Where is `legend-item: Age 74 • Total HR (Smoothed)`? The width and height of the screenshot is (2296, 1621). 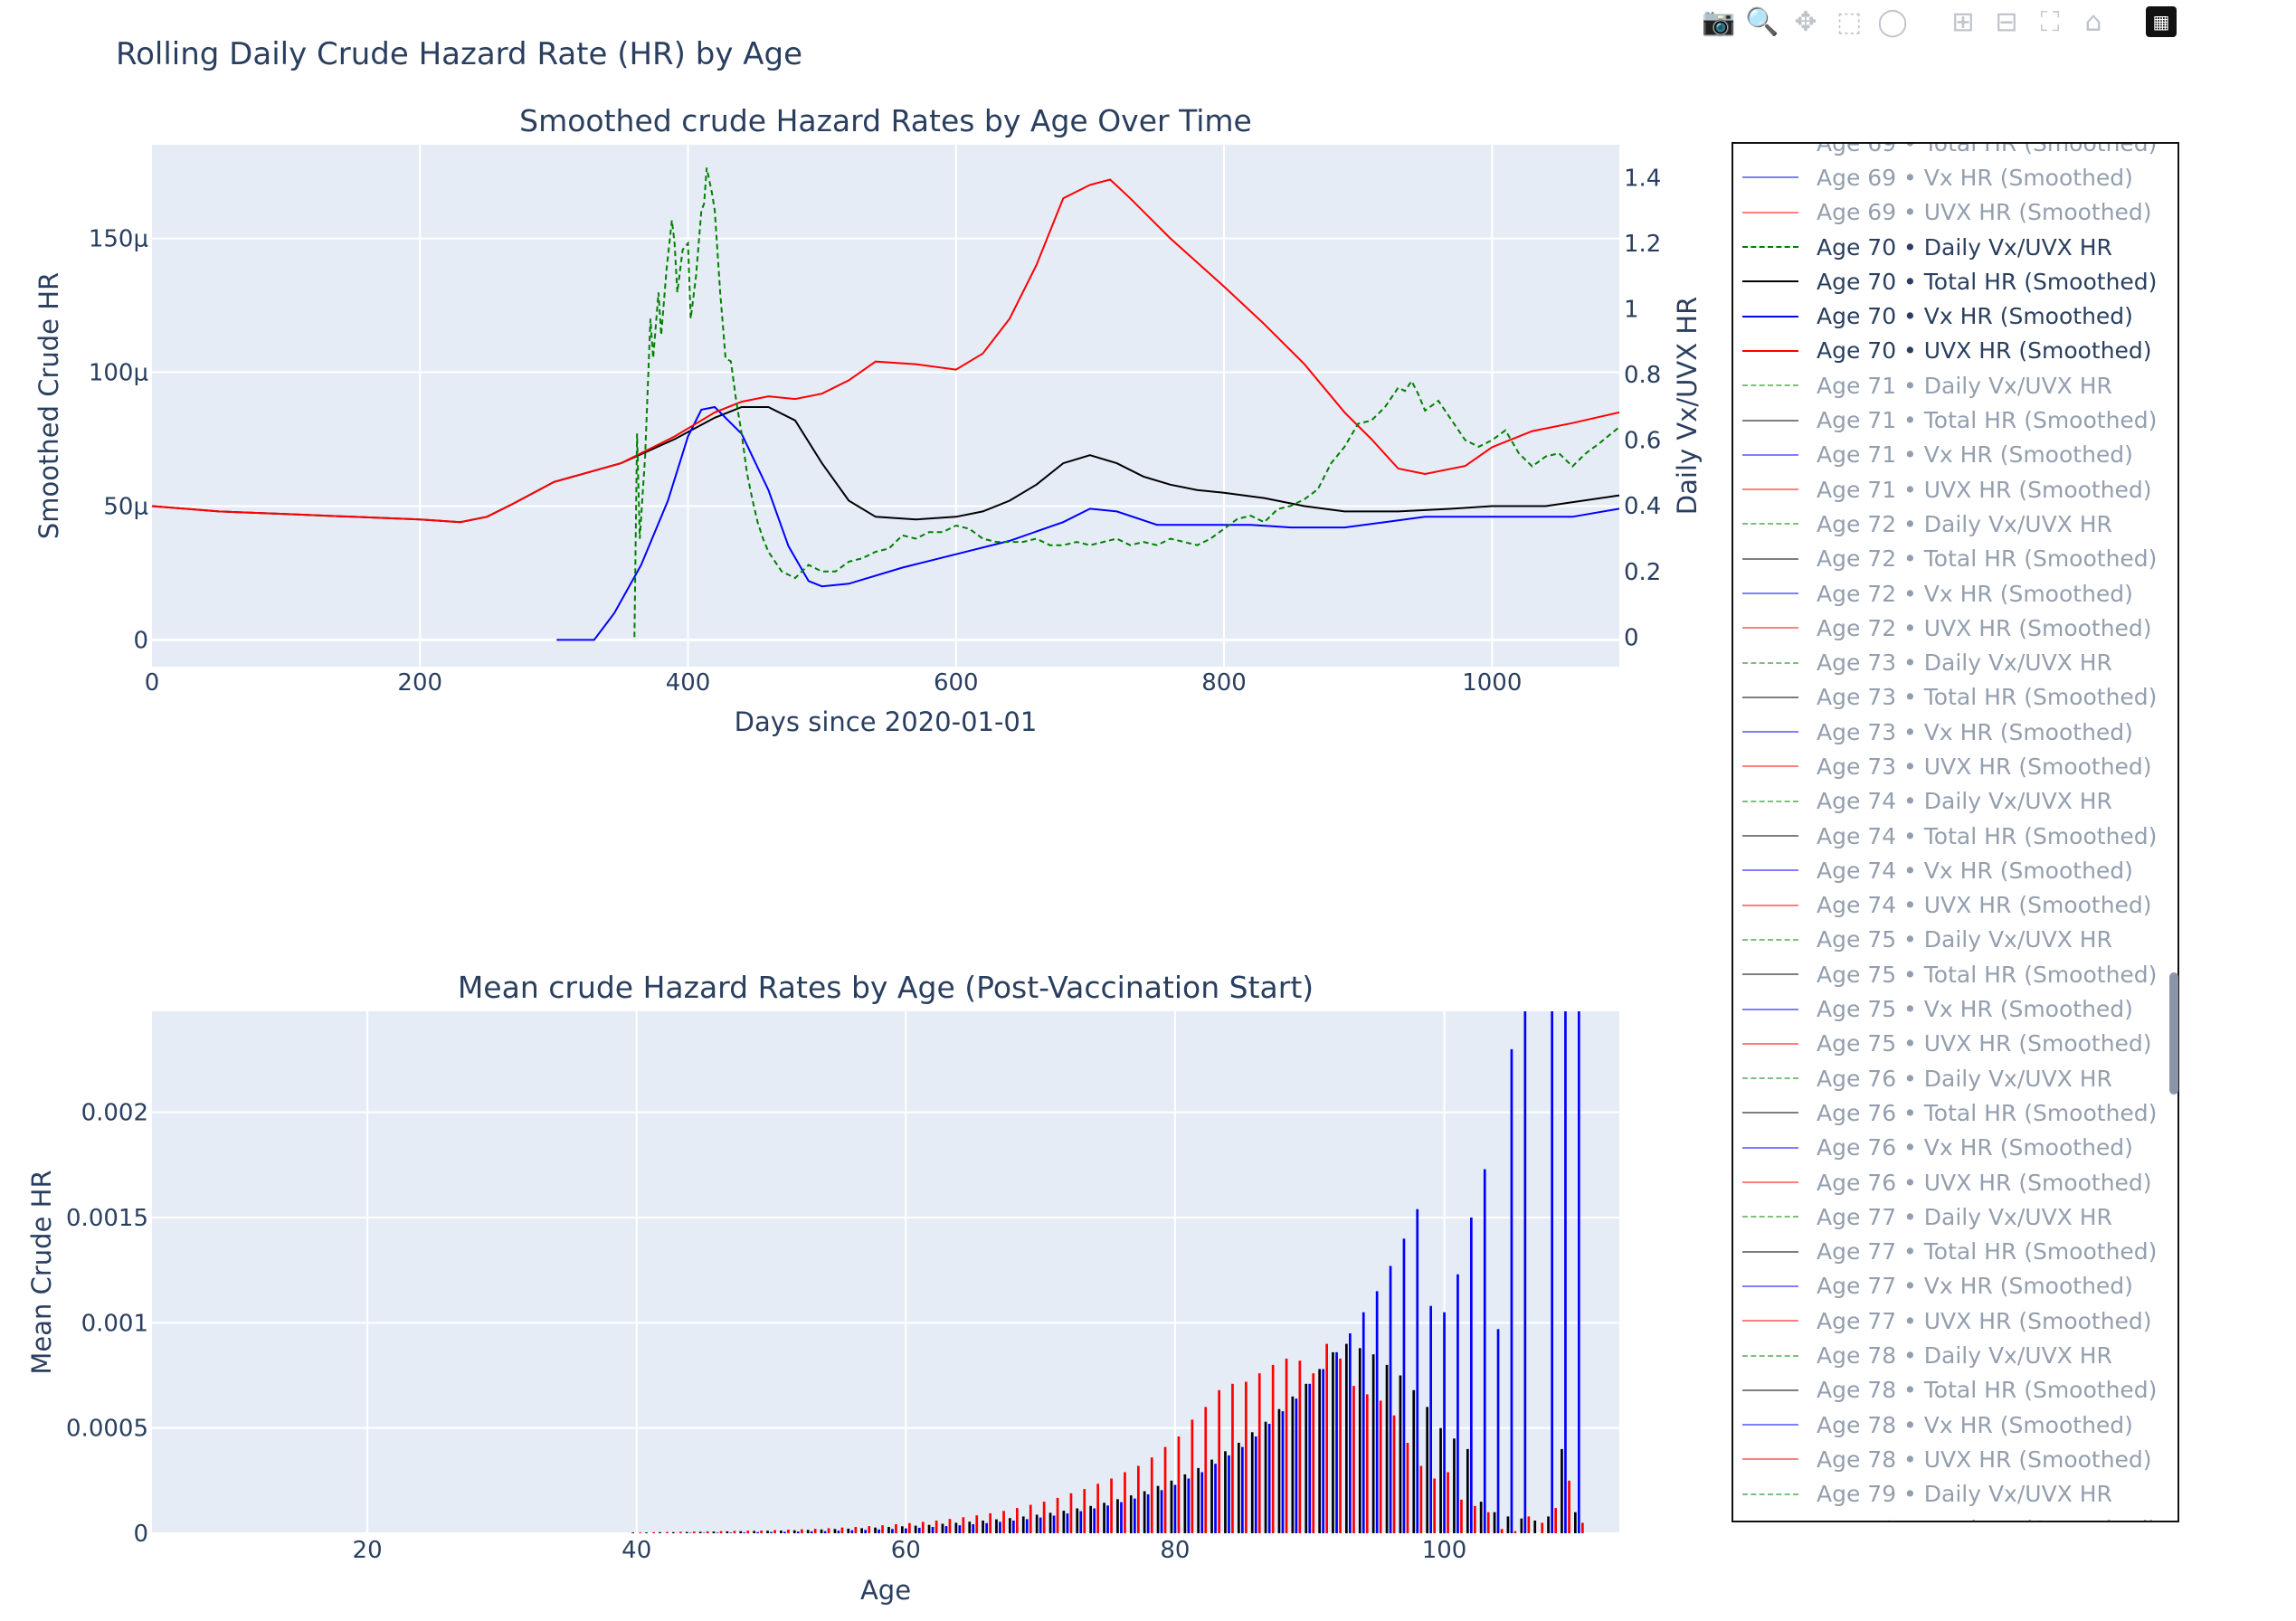 legend-item: Age 74 • Total HR (Smoothed) is located at coordinates (1955, 836).